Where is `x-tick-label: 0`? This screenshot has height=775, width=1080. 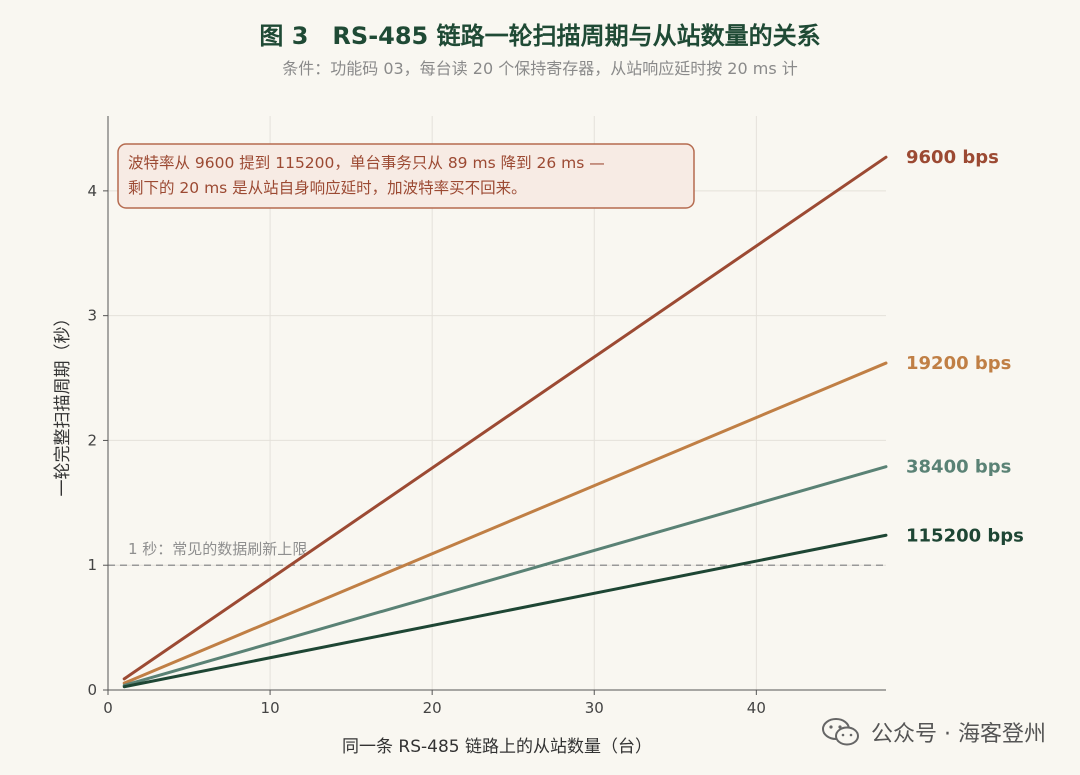 x-tick-label: 0 is located at coordinates (108, 708).